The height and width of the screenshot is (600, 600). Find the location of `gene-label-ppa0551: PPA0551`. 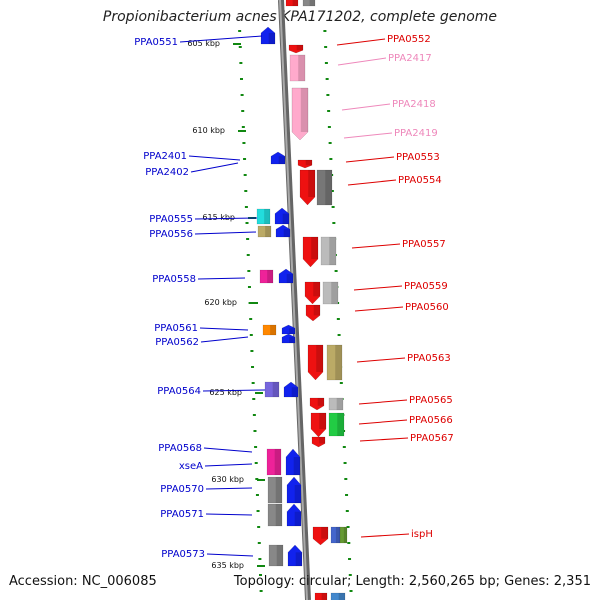

gene-label-ppa0551: PPA0551 is located at coordinates (156, 42).